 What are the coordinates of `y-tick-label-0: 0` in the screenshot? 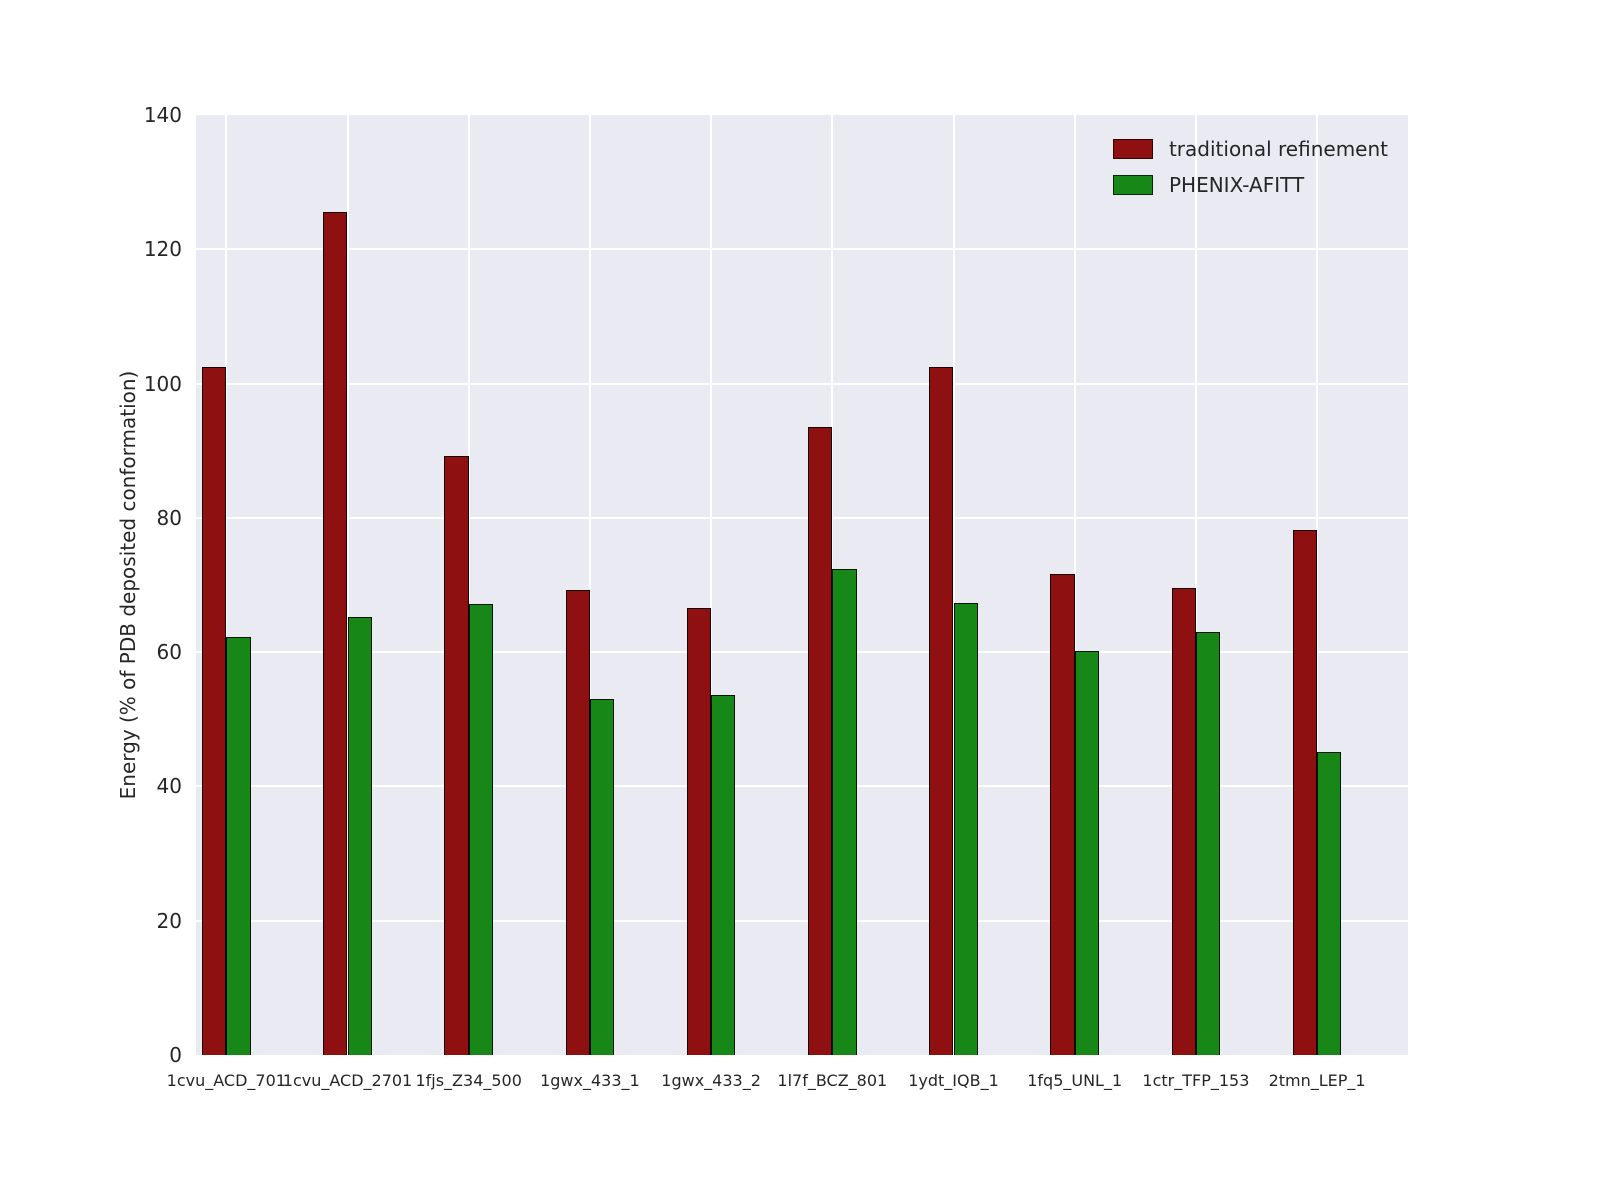 It's located at (175, 1055).